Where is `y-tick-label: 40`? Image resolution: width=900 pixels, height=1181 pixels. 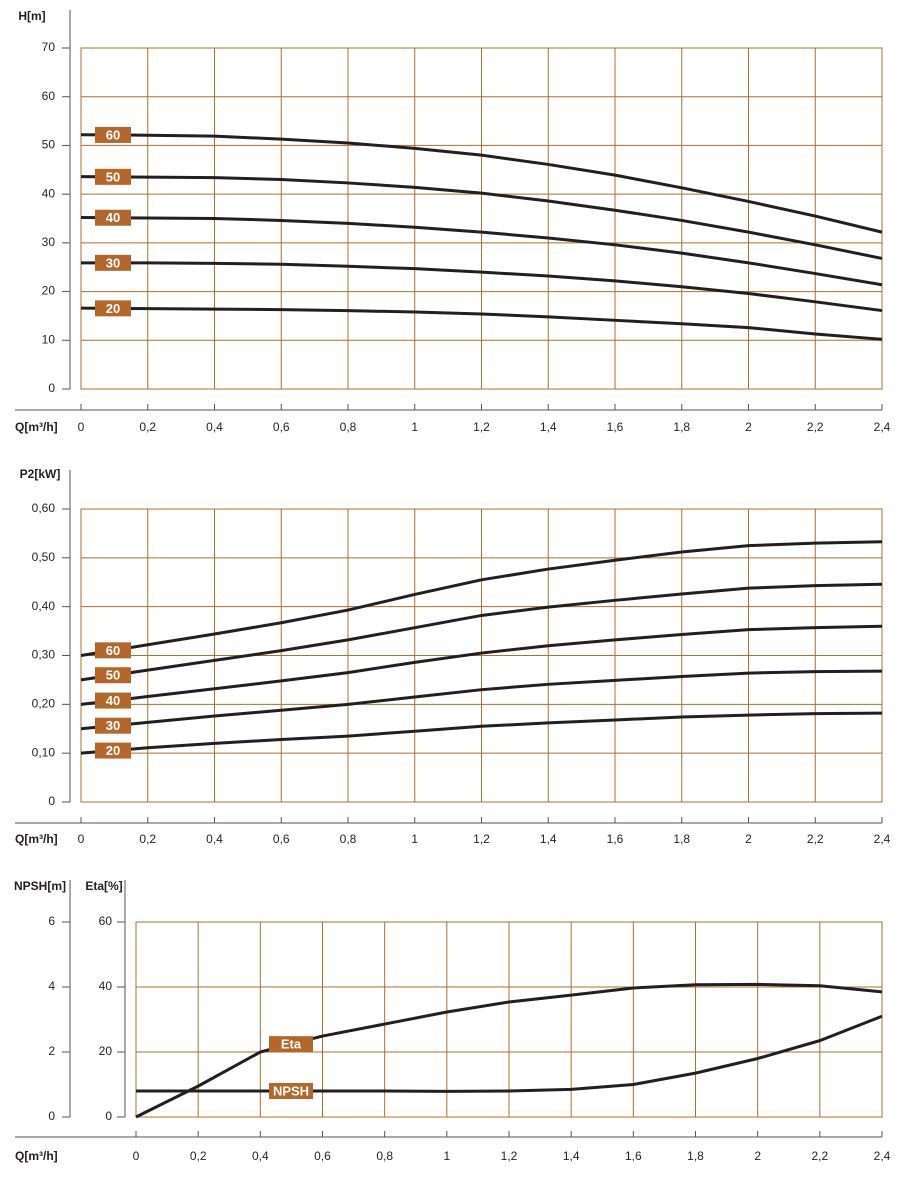
y-tick-label: 40 is located at coordinates (49, 193).